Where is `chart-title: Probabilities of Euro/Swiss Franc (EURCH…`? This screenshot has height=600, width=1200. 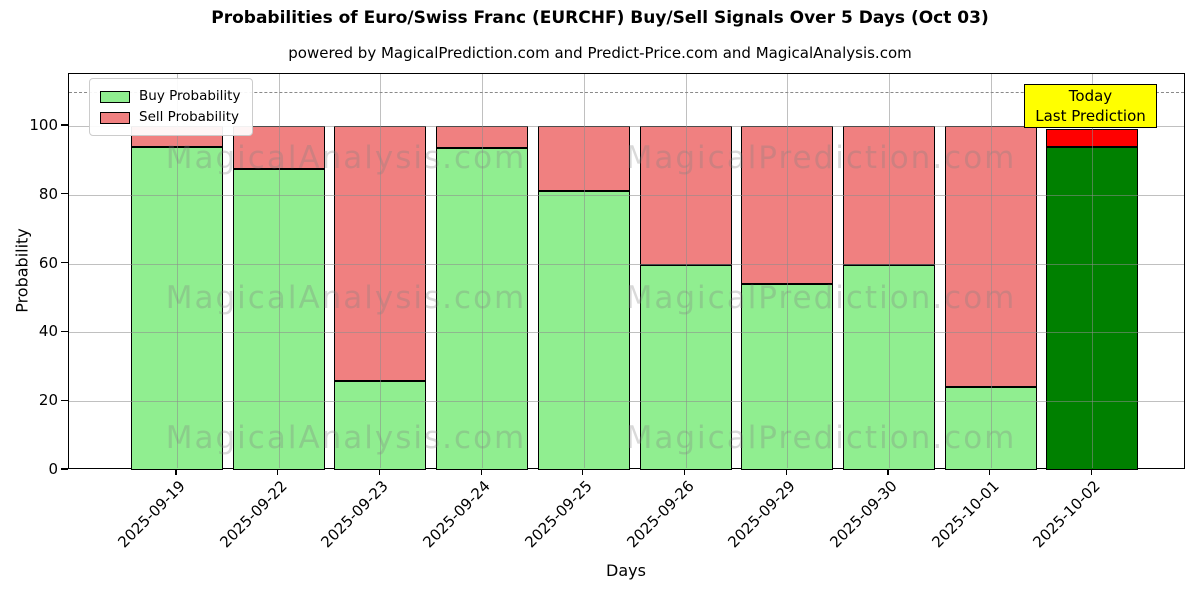
chart-title: Probabilities of Euro/Swiss Franc (EURCH… is located at coordinates (600, 18).